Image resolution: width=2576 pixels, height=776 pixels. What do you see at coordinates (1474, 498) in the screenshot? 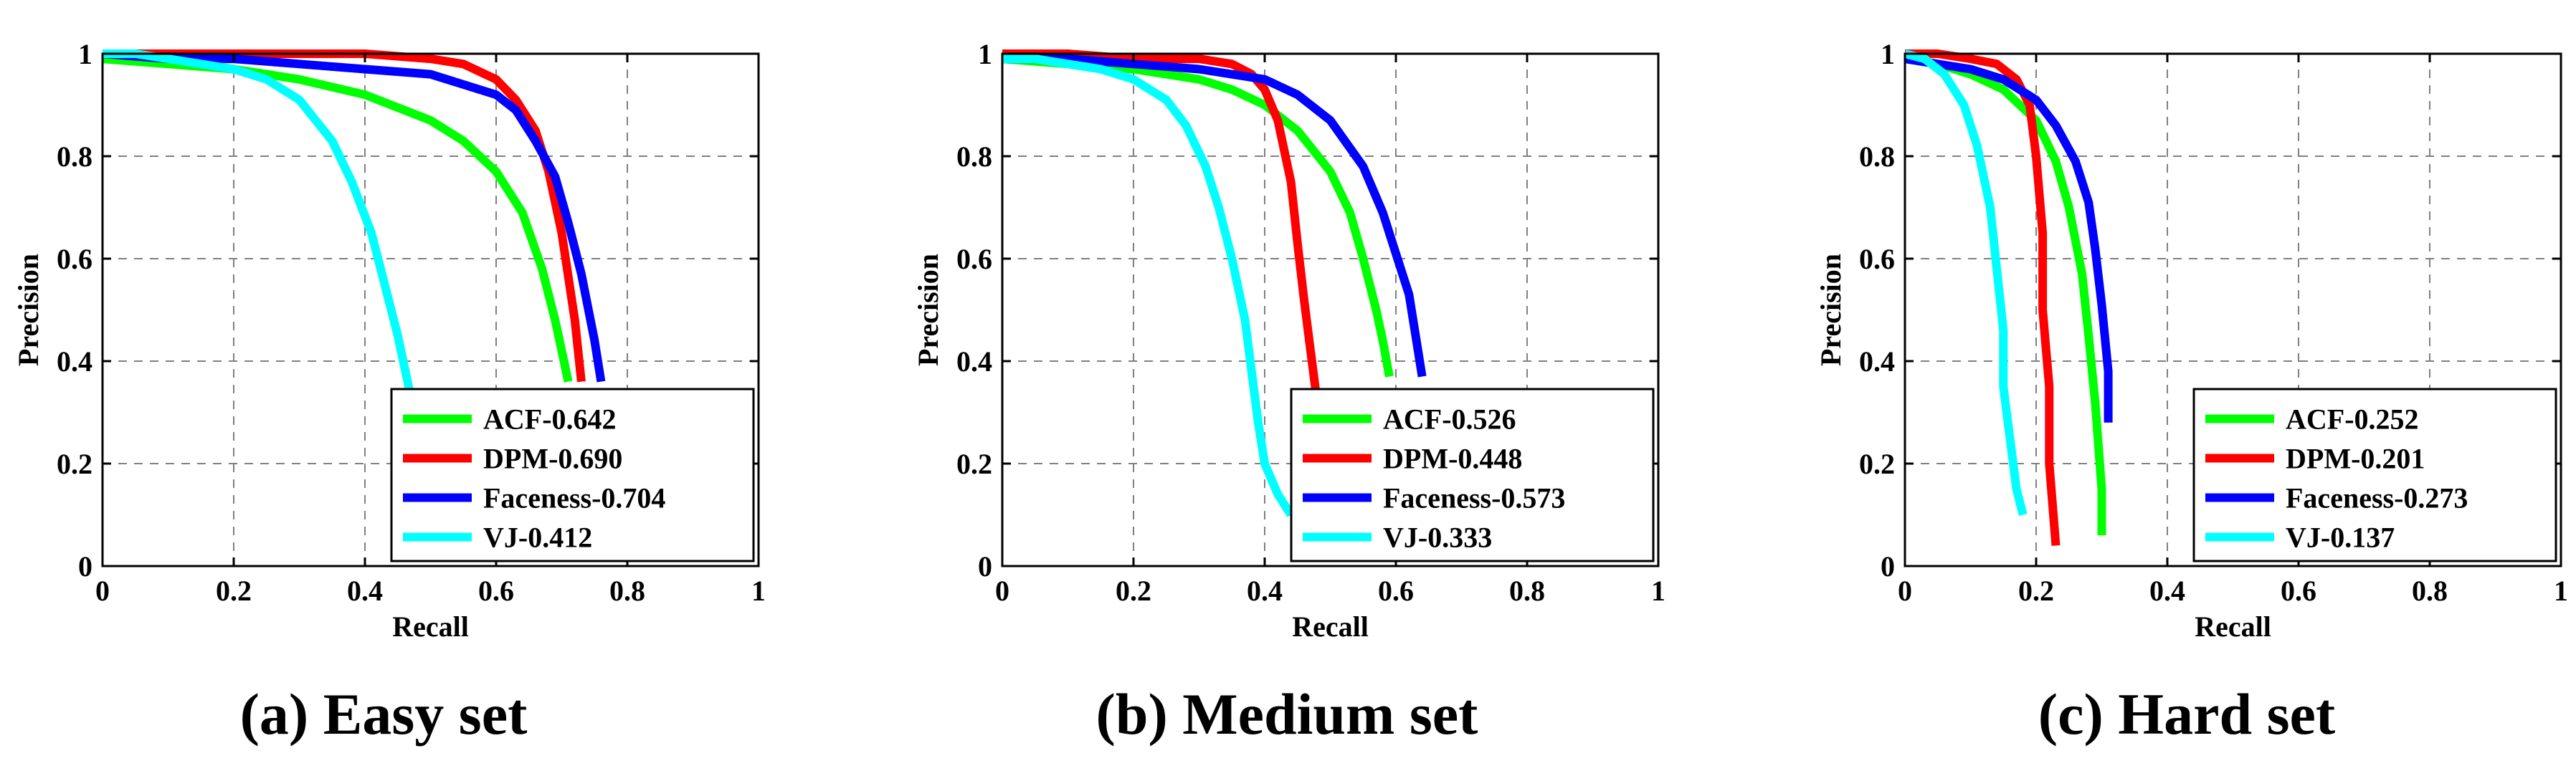
I see `legend-label-faceness-0-573: Faceness-0.573` at bounding box center [1474, 498].